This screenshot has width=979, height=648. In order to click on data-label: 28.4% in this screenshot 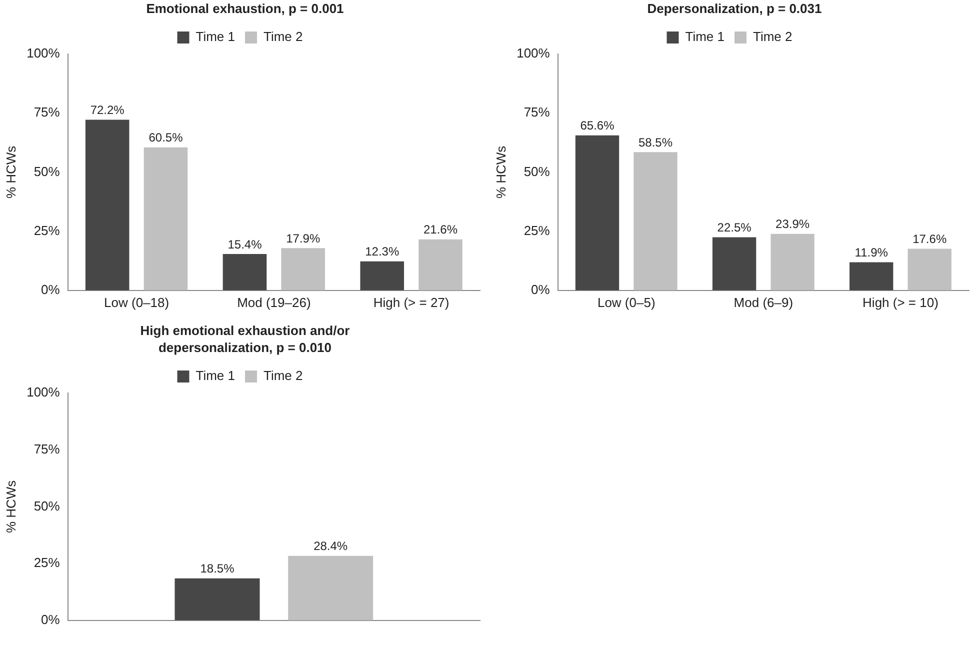, I will do `click(331, 546)`.